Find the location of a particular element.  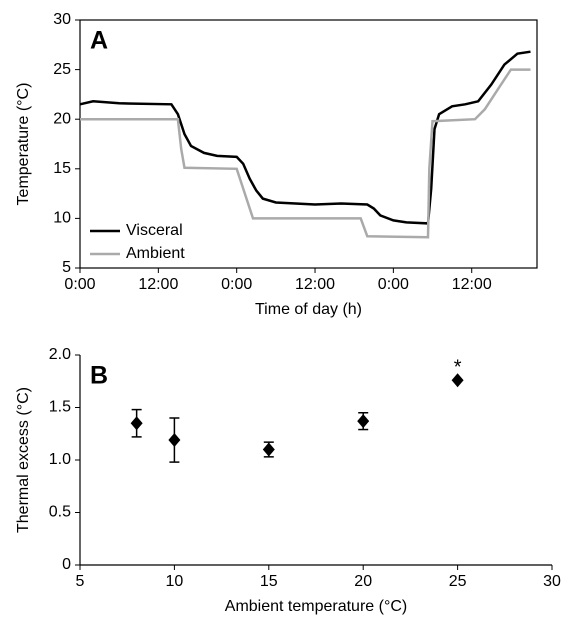

y-tick-label: 20 is located at coordinates (62, 118).